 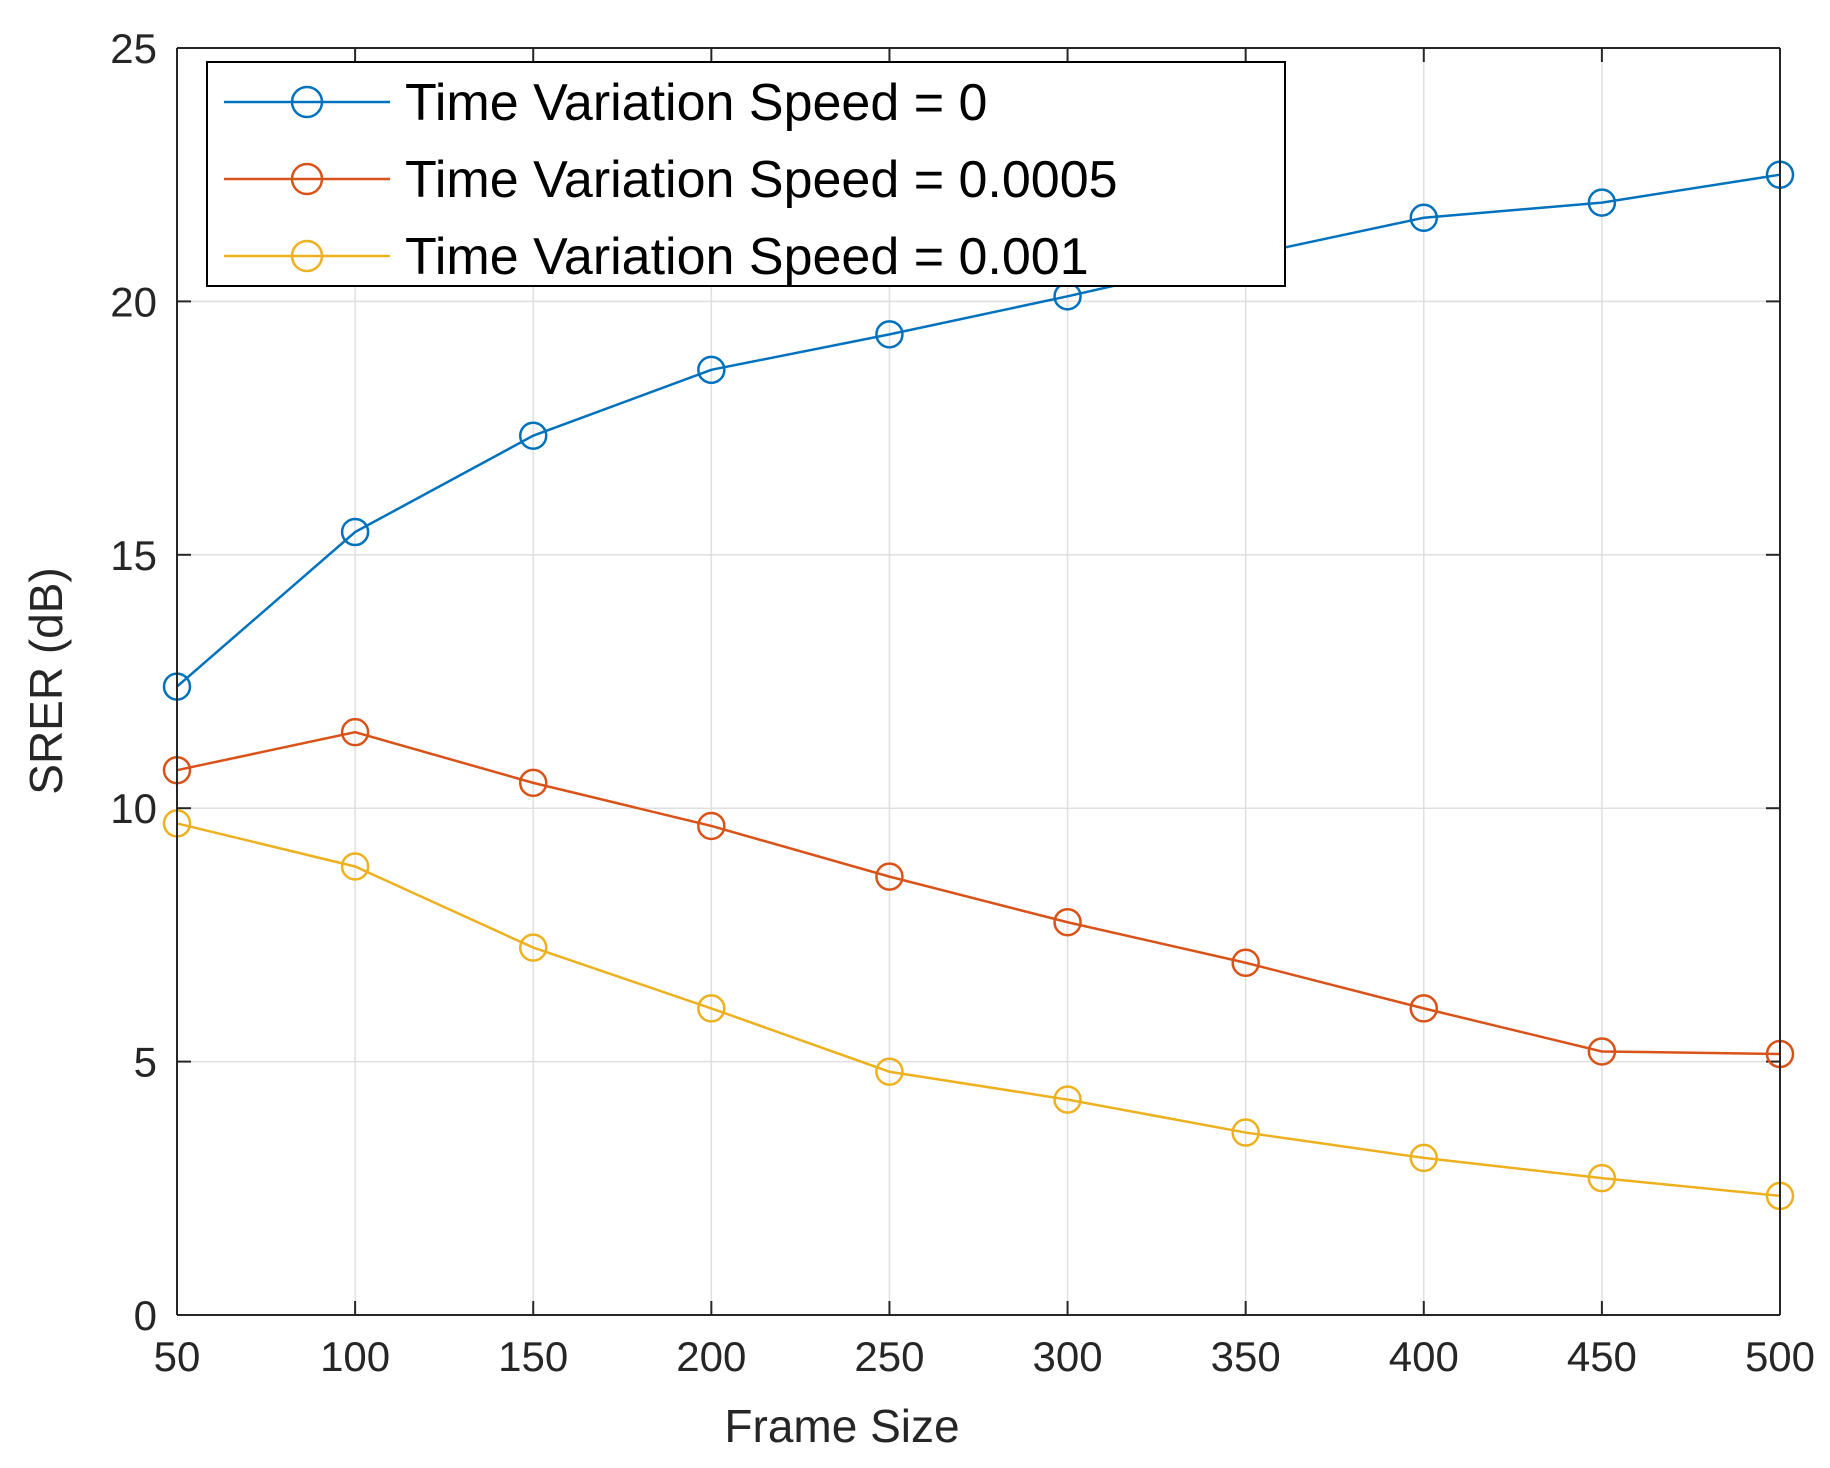 What do you see at coordinates (1602, 1356) in the screenshot?
I see `x-tick-label: 450` at bounding box center [1602, 1356].